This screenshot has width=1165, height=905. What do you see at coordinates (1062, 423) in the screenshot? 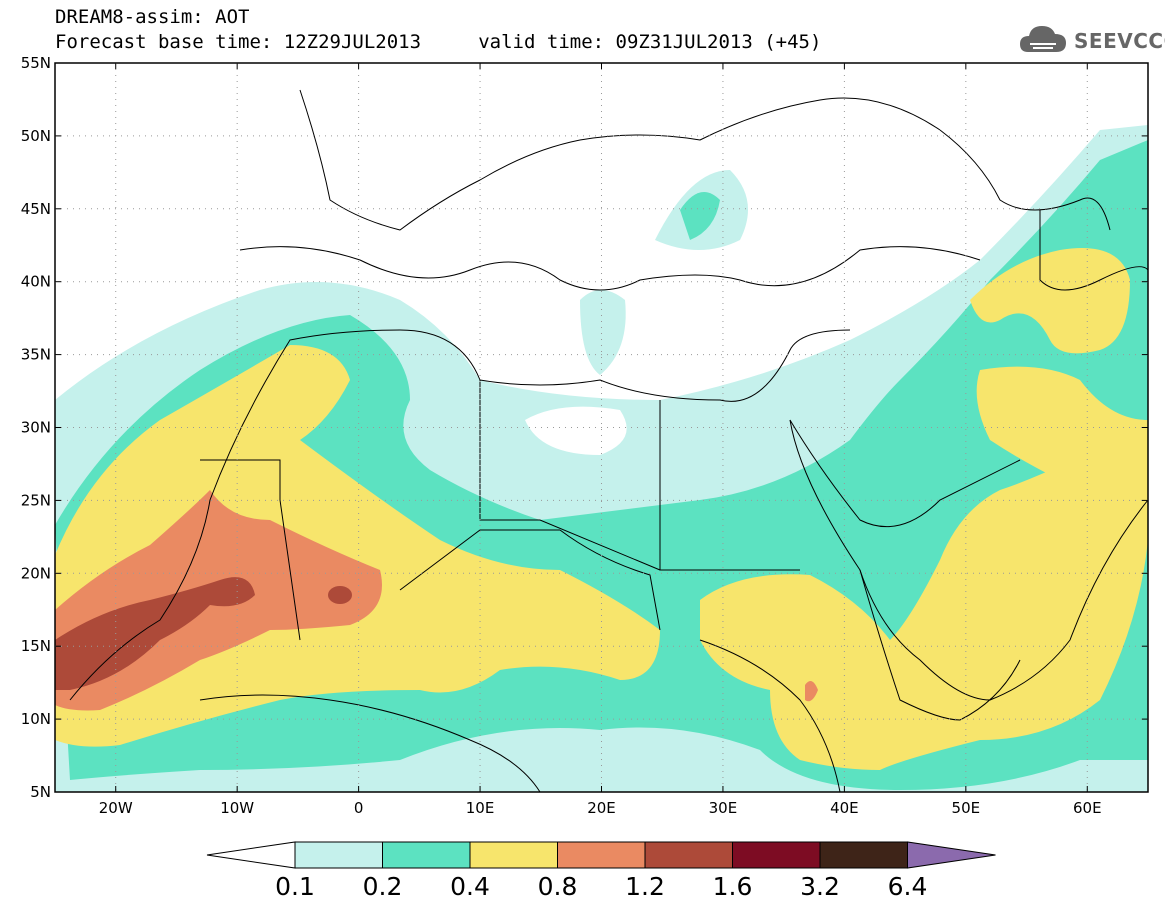
I see `contour-0.4-iran` at bounding box center [1062, 423].